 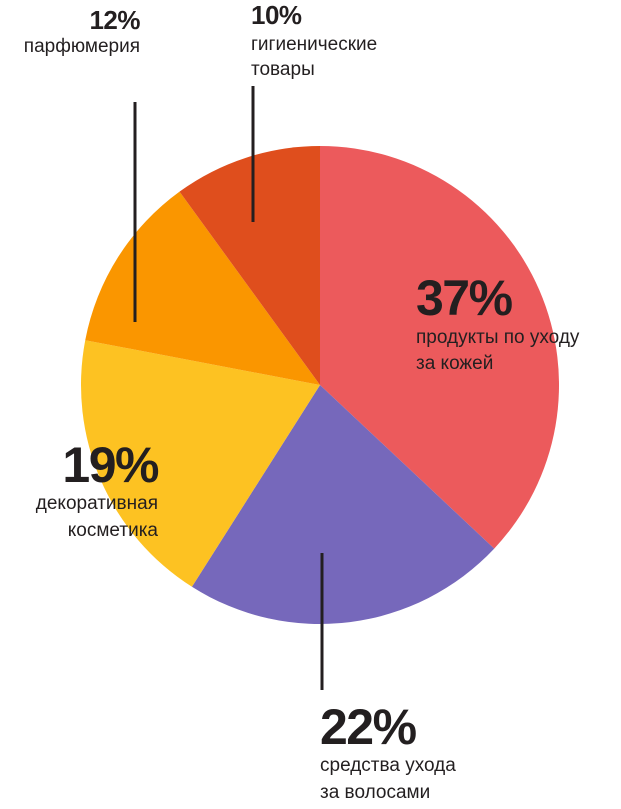 I want to click on callout-label-hygiene: 10% гигиенические товары, so click(x=366, y=41).